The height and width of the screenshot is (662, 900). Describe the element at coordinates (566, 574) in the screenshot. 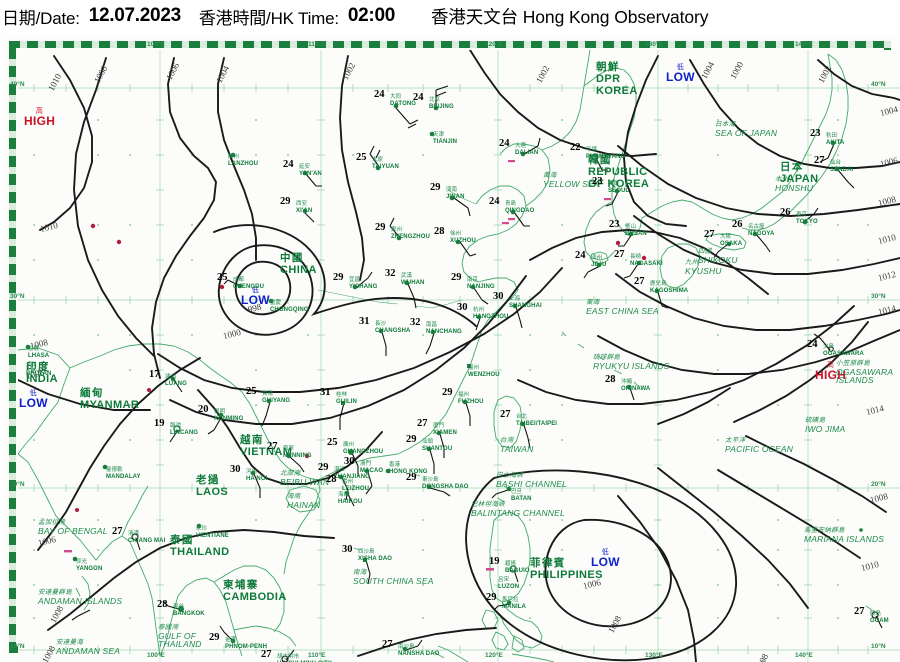

I see `country-label-en: PHILIPPINES` at that location.